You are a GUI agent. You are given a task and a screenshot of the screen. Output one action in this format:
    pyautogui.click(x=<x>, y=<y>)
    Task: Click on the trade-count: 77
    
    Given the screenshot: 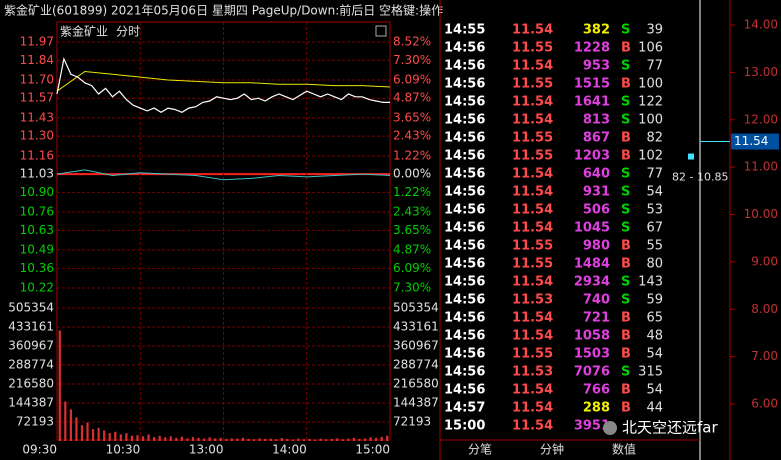 What is the action you would take?
    pyautogui.click(x=654, y=66)
    